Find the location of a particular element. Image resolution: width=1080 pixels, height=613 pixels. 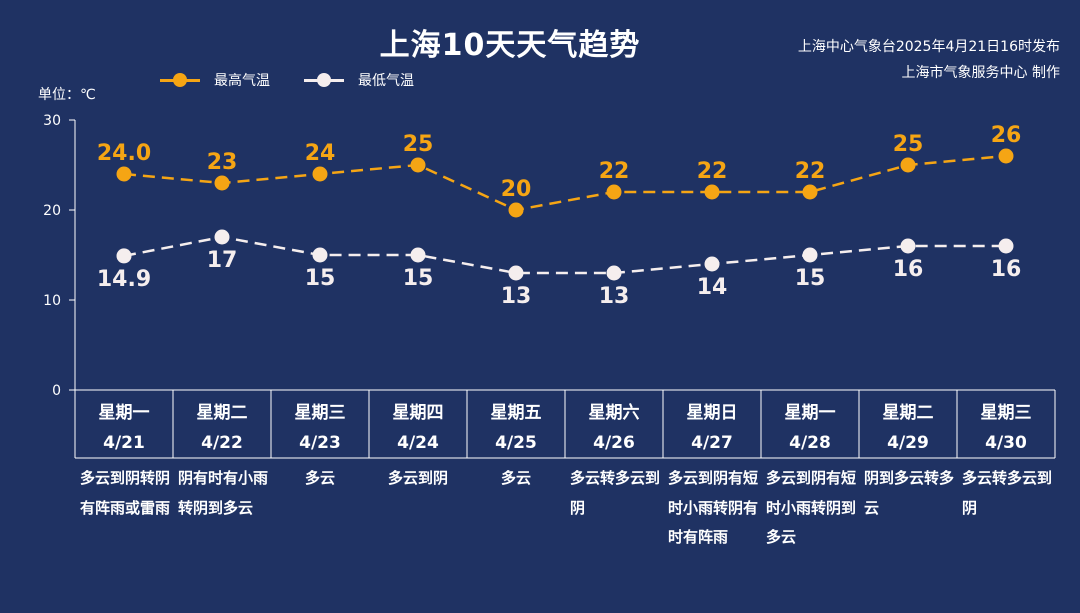

unit-label: 单位：℃ is located at coordinates (67, 95).